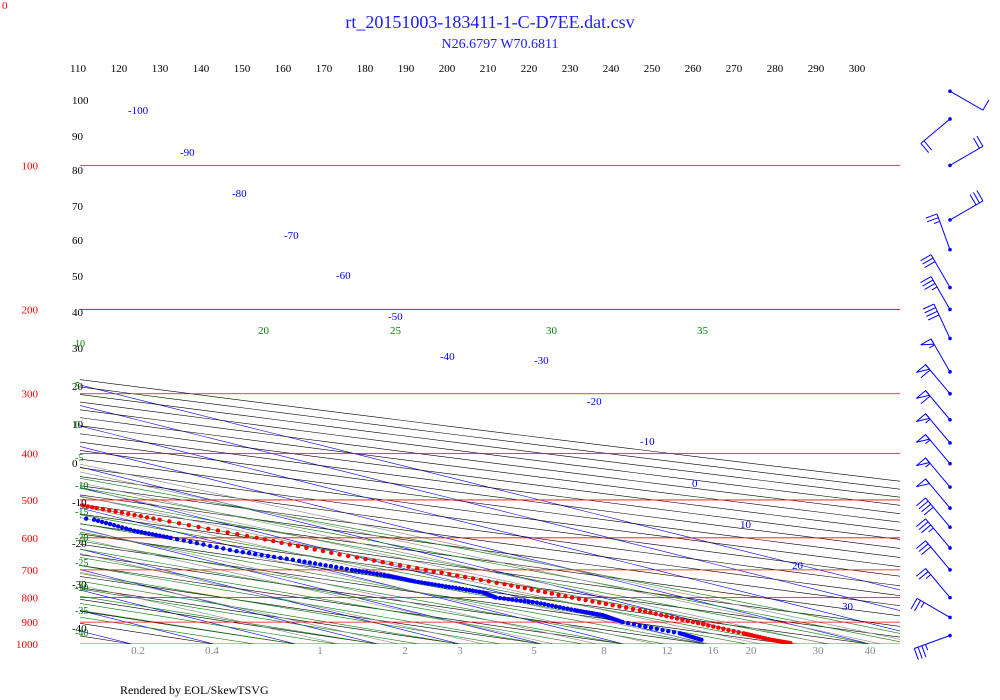 The height and width of the screenshot is (700, 1000). I want to click on theta-top-label: 250, so click(652, 69).